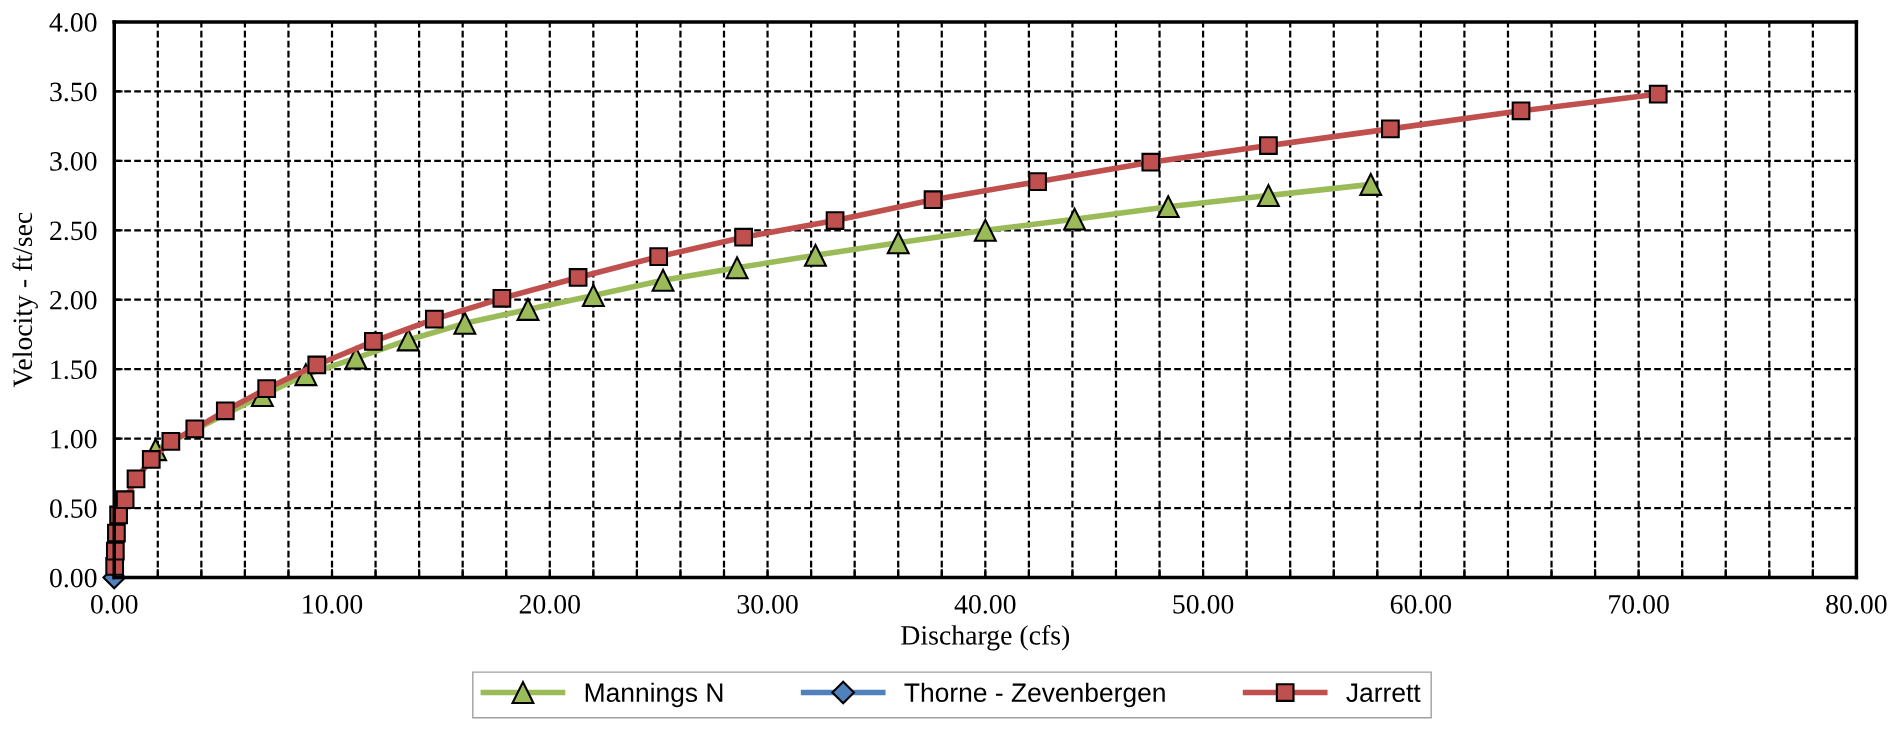 This screenshot has width=1904, height=731. Describe the element at coordinates (73, 509) in the screenshot. I see `y-tick-label: 0.50` at that location.